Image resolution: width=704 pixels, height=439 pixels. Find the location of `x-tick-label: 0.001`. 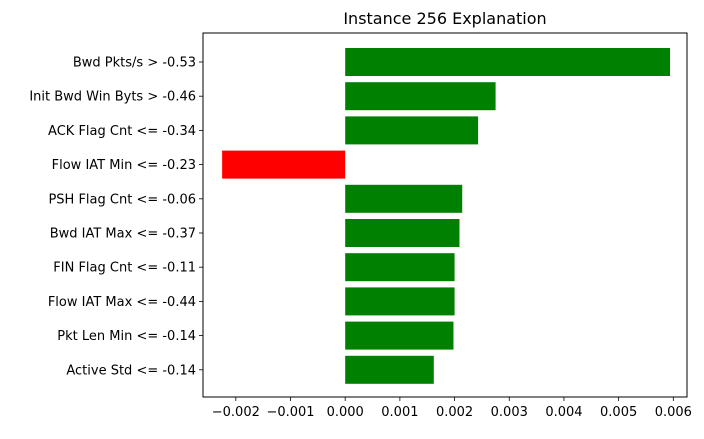

x-tick-label: 0.001 is located at coordinates (399, 412).